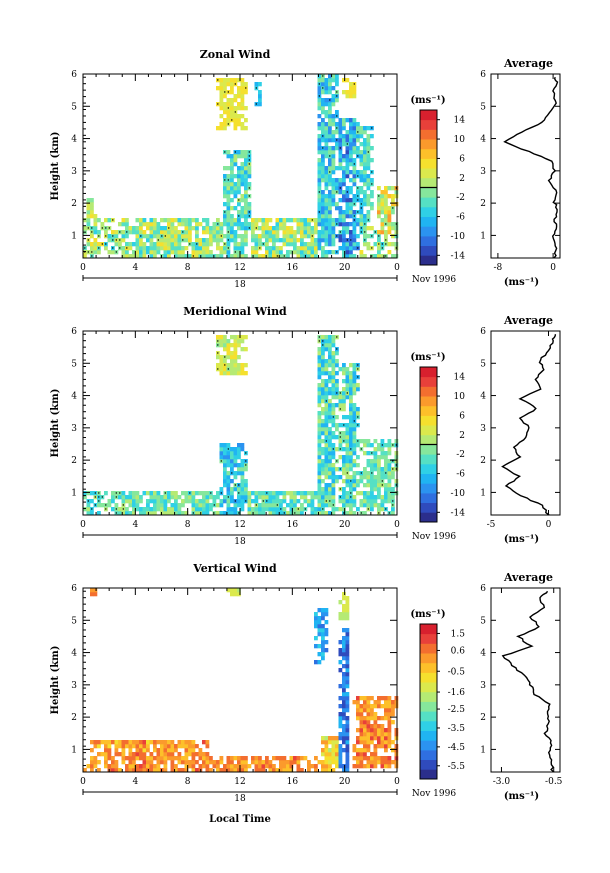  Describe the element at coordinates (234, 568) in the screenshot. I see `panel-title: Vertical Wind` at that location.